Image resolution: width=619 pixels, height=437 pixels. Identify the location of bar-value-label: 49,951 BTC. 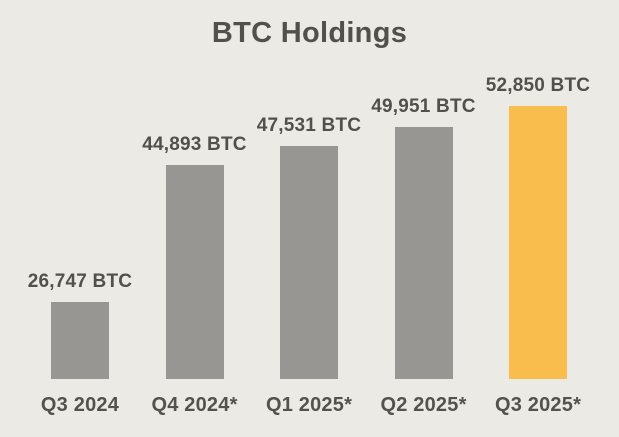
(423, 106).